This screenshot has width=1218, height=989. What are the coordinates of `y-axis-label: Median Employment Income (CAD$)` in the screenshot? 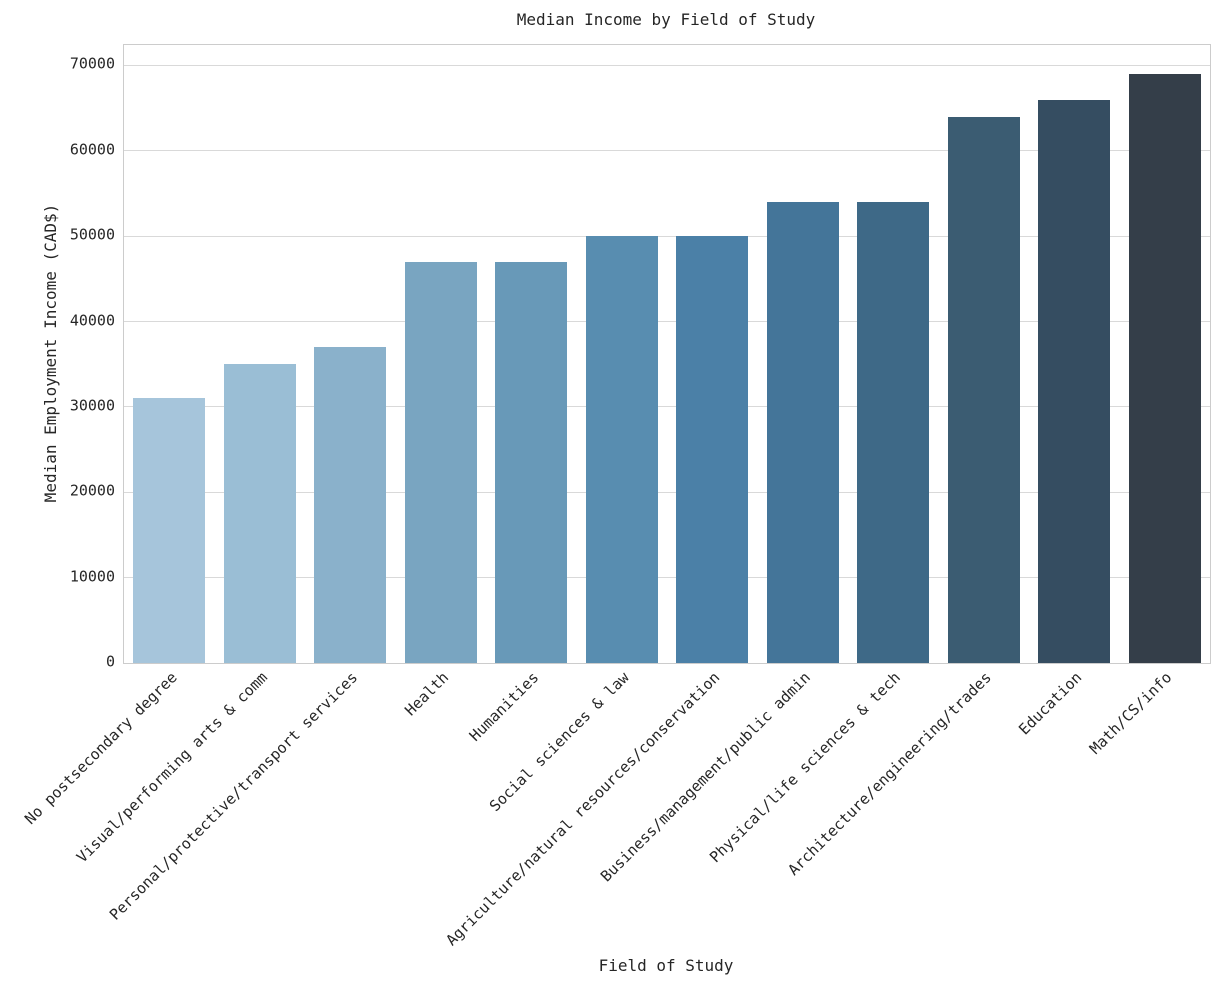 It's located at (50, 353).